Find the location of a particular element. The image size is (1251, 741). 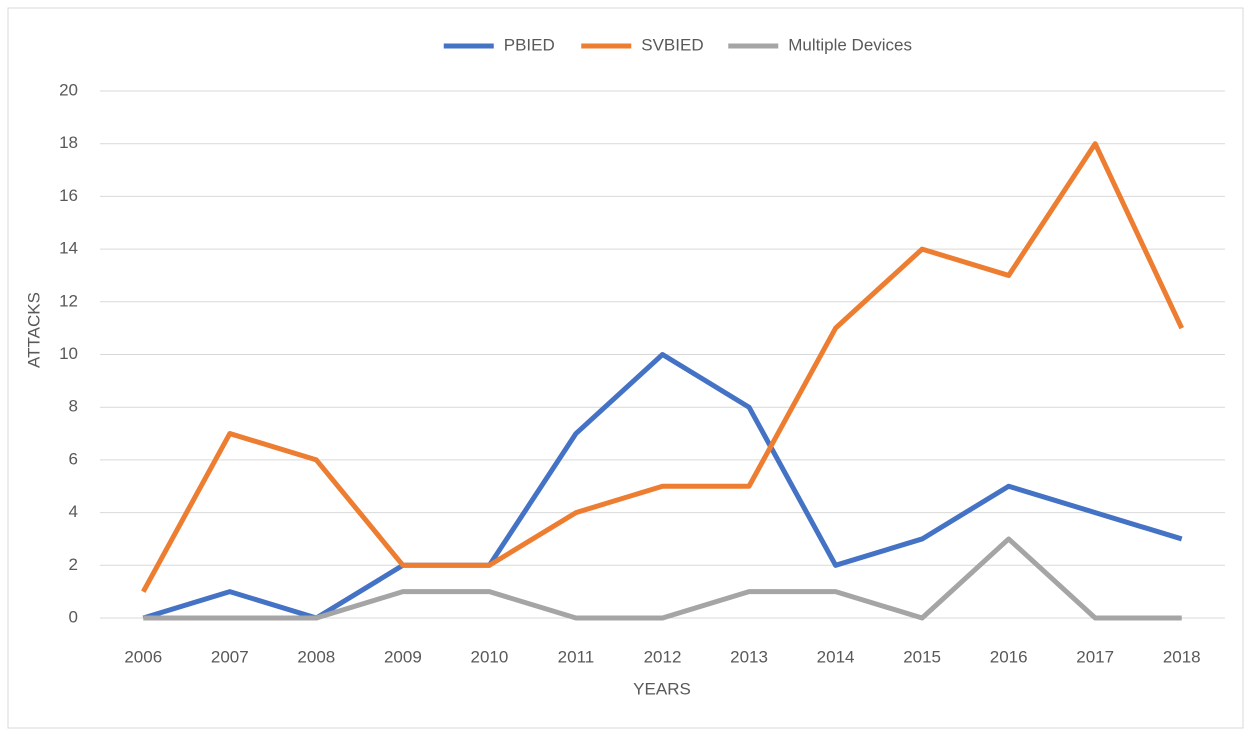

series-line is located at coordinates (662, 578).